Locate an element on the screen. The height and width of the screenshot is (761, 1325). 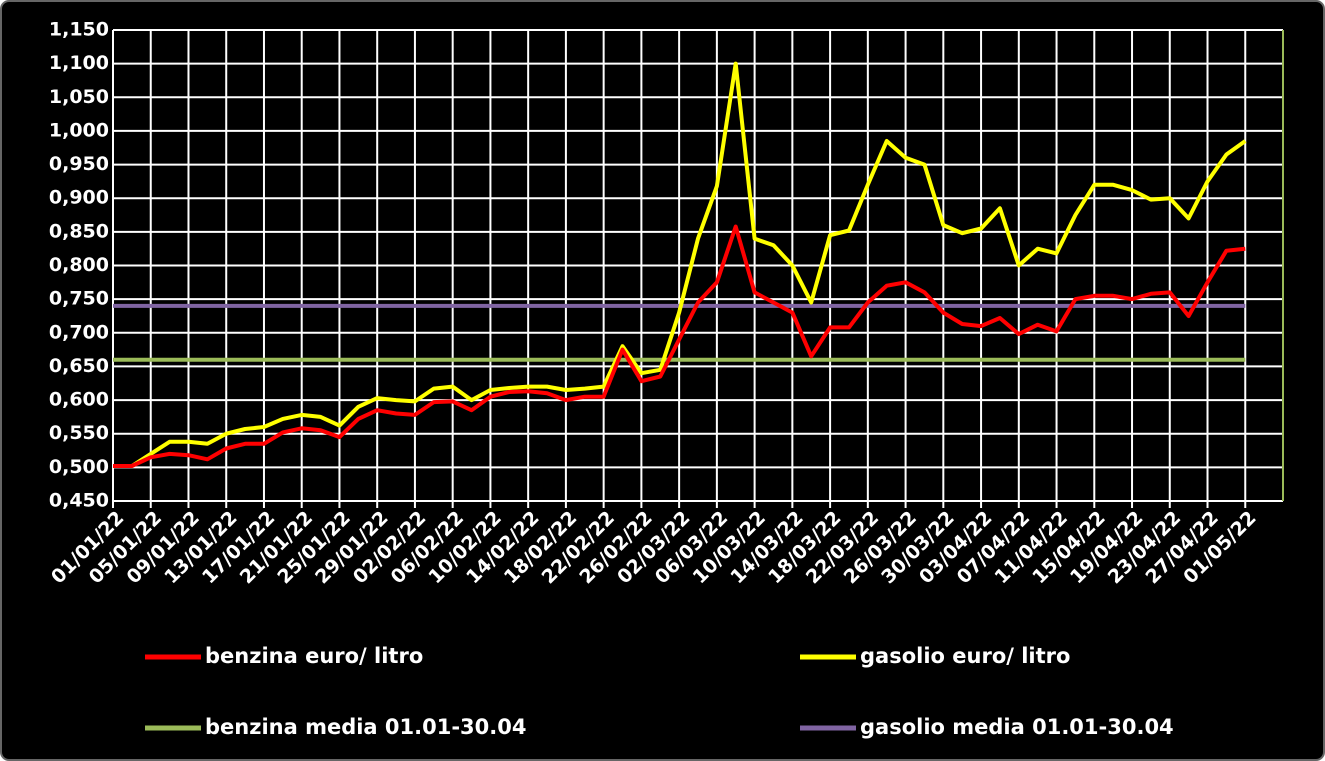
y-tick-label: 1,050 is located at coordinates (79, 97).